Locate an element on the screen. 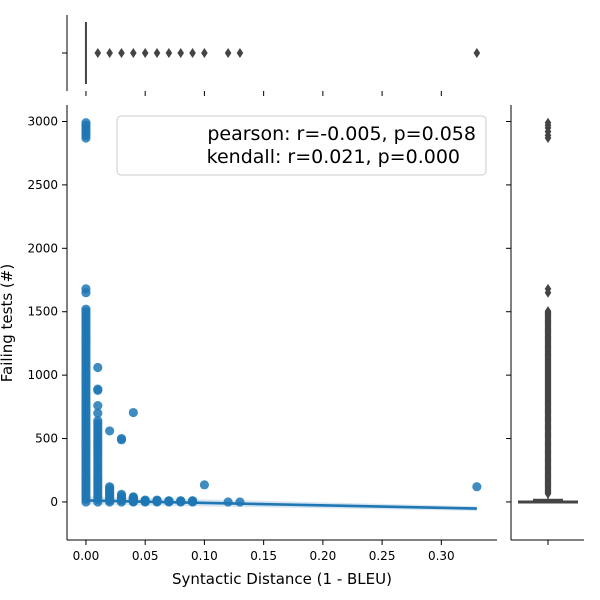 Image resolution: width=600 pixels, height=600 pixels. right-marginal-boxplot is located at coordinates (548, 310).